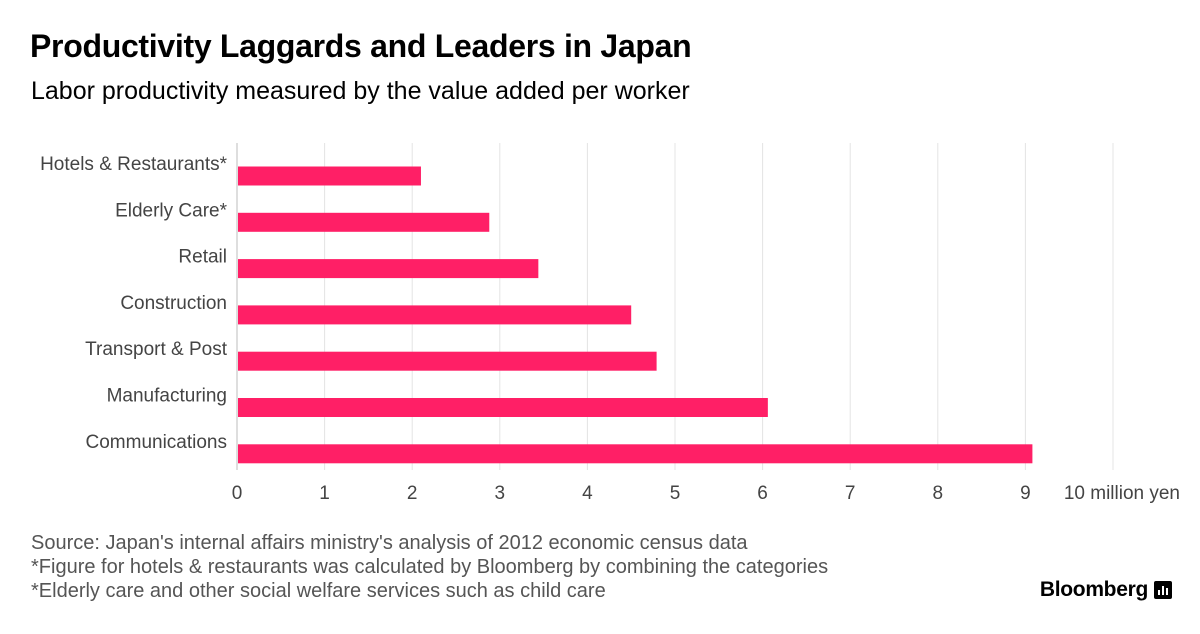 The height and width of the screenshot is (634, 1200). Describe the element at coordinates (938, 493) in the screenshot. I see `x-tick-label: 8` at that location.